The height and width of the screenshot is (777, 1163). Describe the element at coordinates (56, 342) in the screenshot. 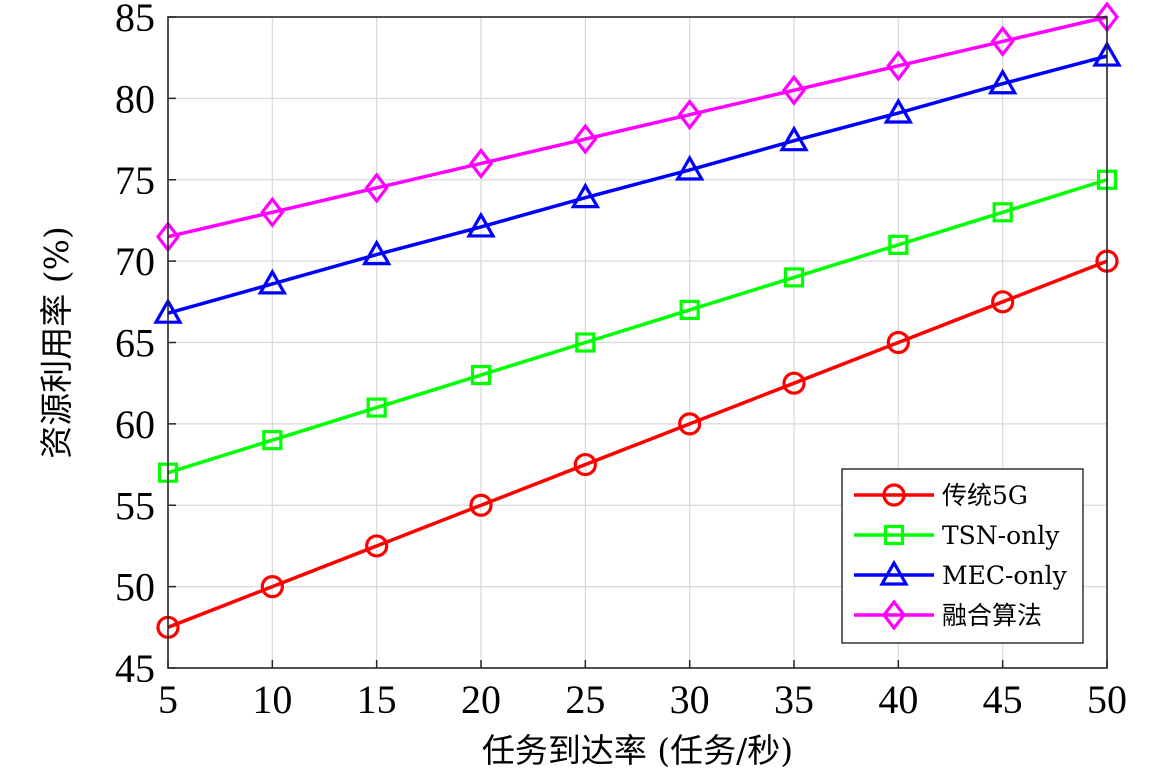

I see `y-axis-title: 资源利用率 (%)` at that location.